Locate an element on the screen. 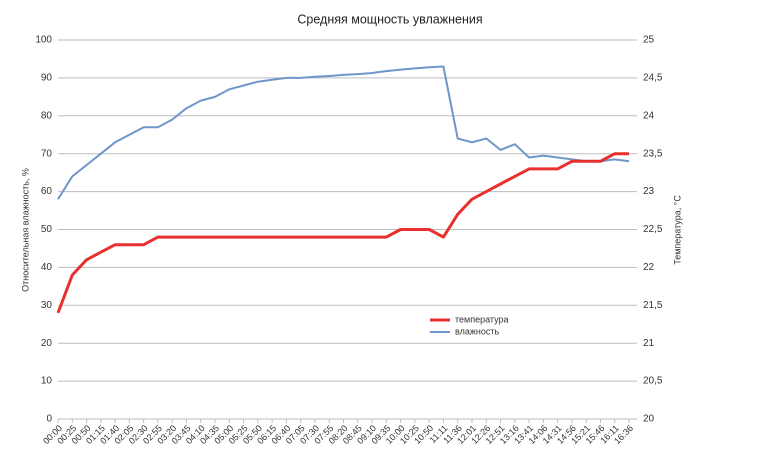 The image size is (780, 459). y2-tick-label: 21 is located at coordinates (649, 343).